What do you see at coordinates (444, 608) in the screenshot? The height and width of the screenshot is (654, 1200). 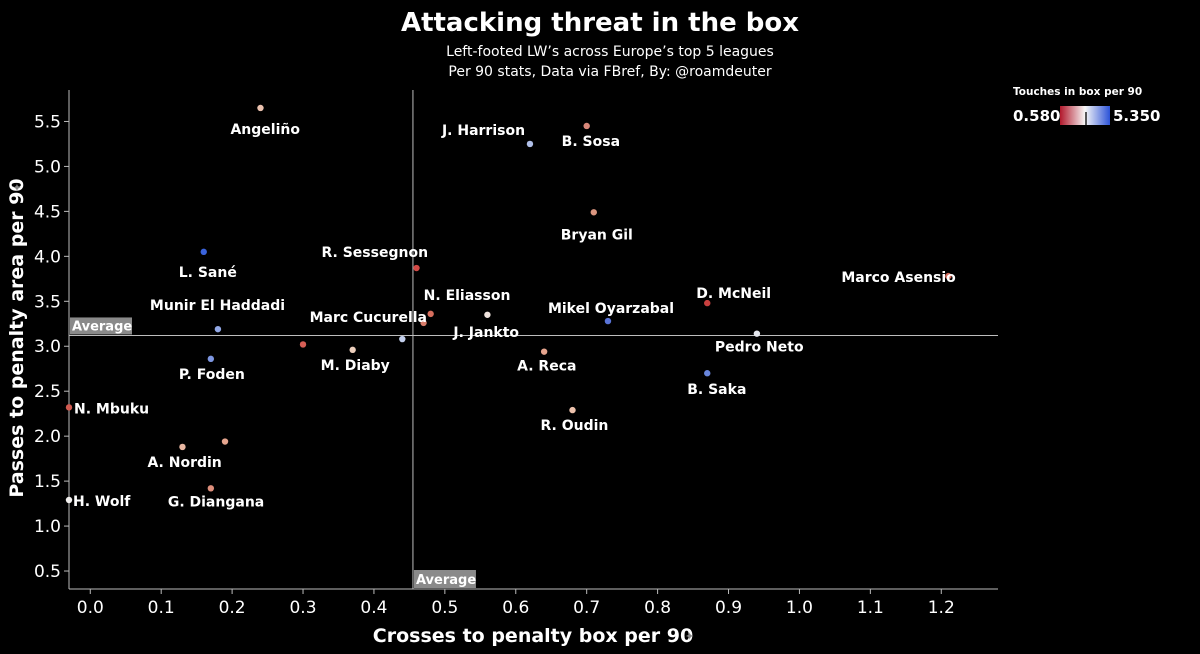 I see `x-tick-label: 0.5` at bounding box center [444, 608].